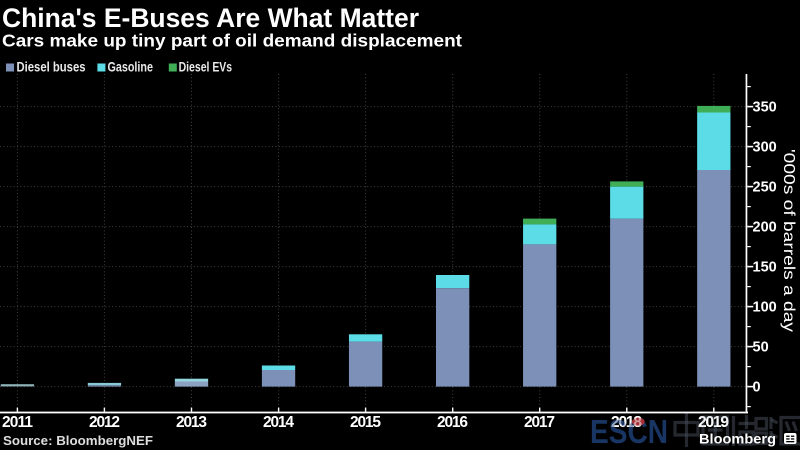  What do you see at coordinates (191, 422) in the screenshot?
I see `svg-text: 2013` at bounding box center [191, 422].